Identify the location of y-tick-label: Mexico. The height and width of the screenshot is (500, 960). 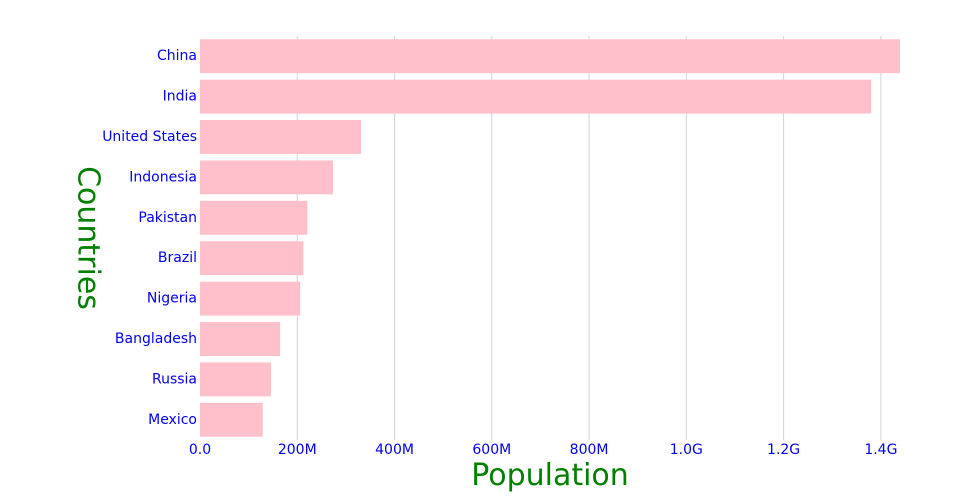
(172, 420).